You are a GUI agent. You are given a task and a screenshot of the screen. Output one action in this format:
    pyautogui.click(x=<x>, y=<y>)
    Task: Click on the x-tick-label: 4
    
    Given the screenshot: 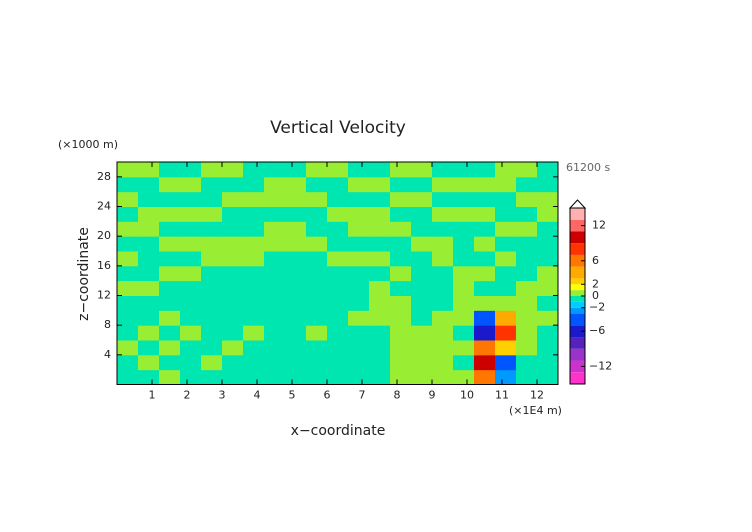 What is the action you would take?
    pyautogui.click(x=257, y=395)
    